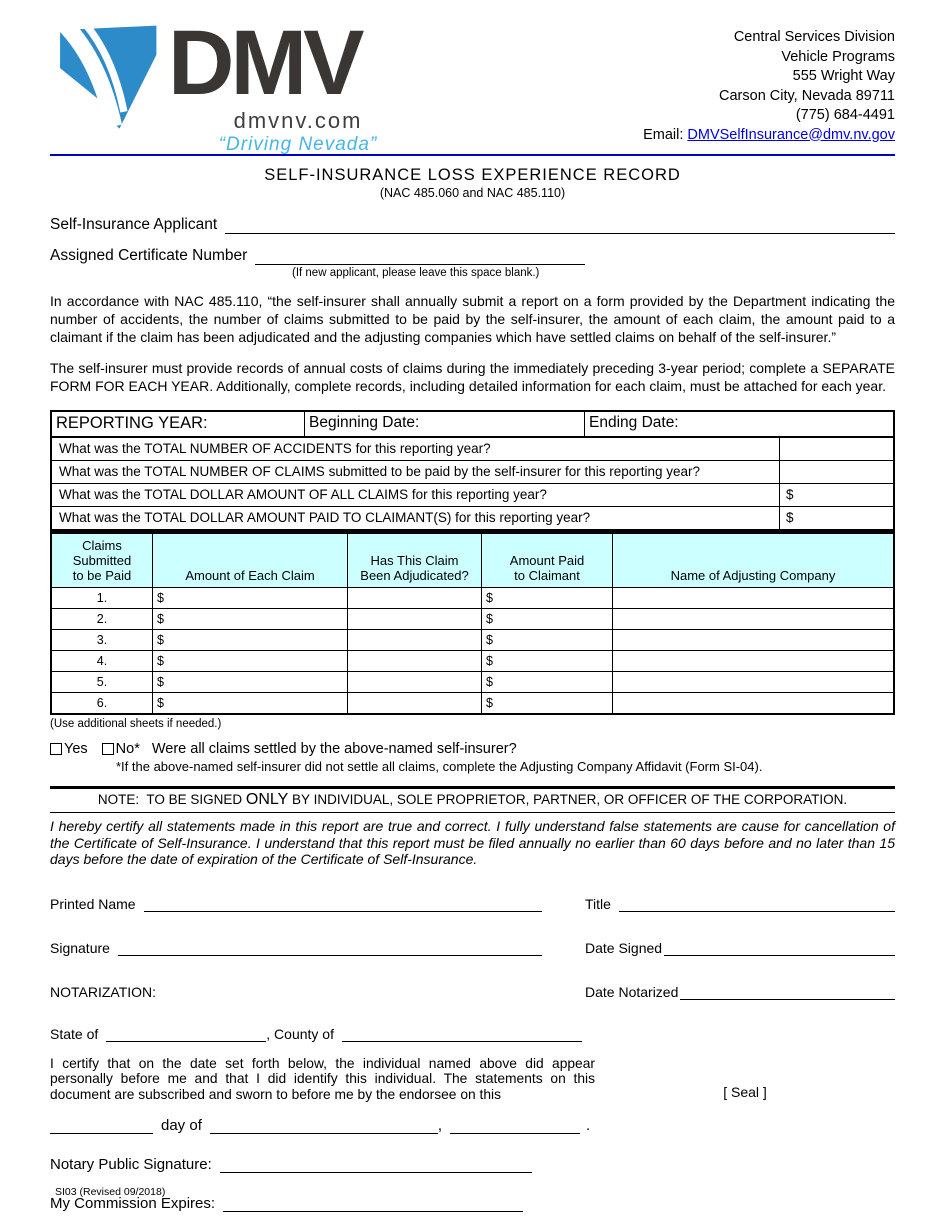 This screenshot has height=1230, width=950. What do you see at coordinates (472, 193) in the screenshot?
I see `form-subtitle: (NAC 485.060 and NAC 485.110)` at bounding box center [472, 193].